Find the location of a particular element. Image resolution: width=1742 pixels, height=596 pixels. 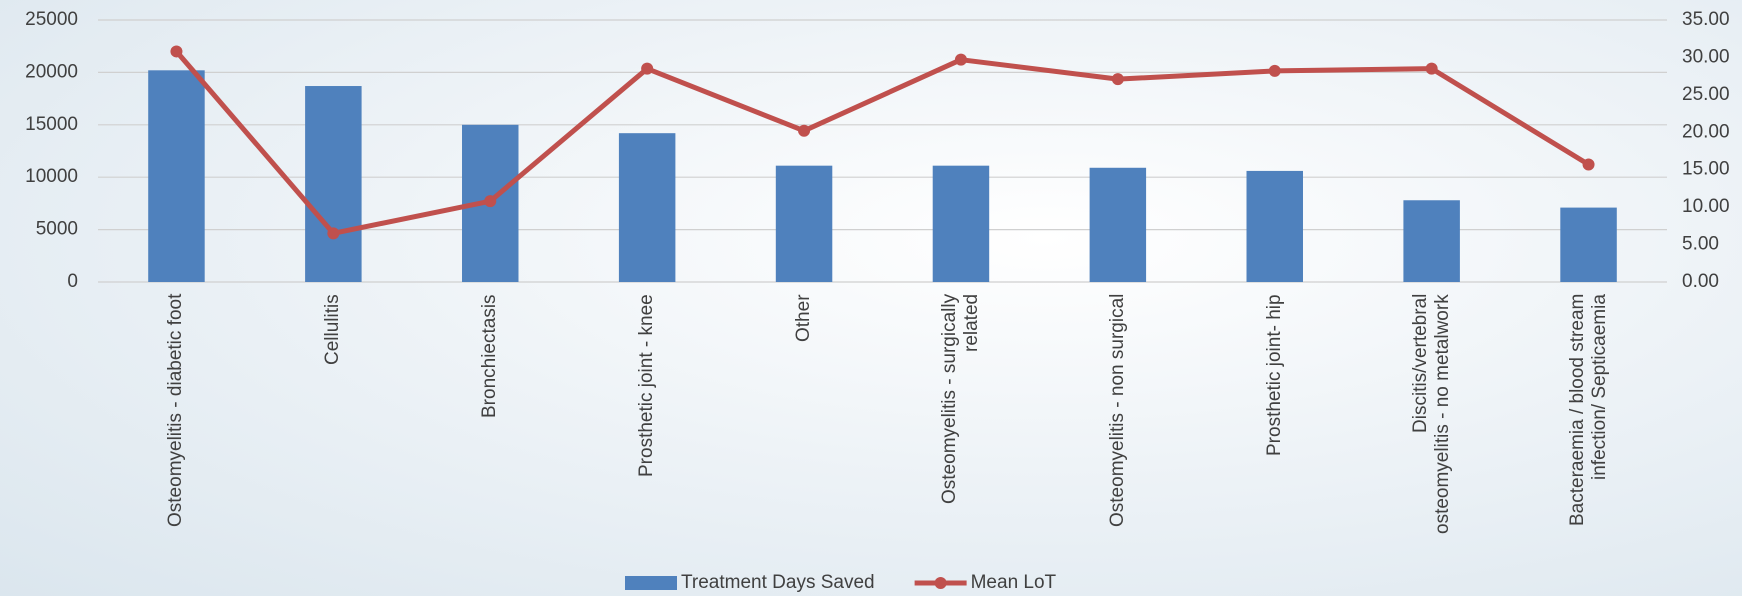

y2-tick-label: 5.00 is located at coordinates (1700, 244).